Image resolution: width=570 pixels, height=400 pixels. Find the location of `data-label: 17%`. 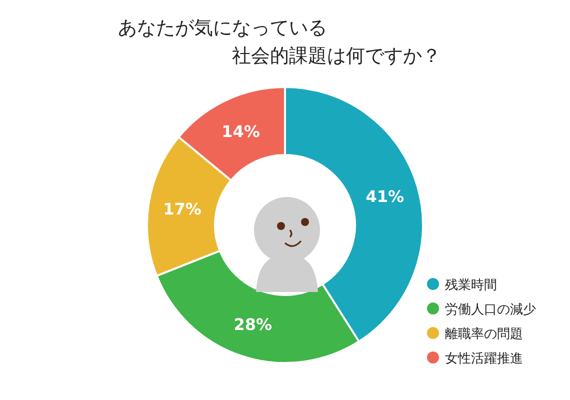

data-label: 17% is located at coordinates (182, 209).